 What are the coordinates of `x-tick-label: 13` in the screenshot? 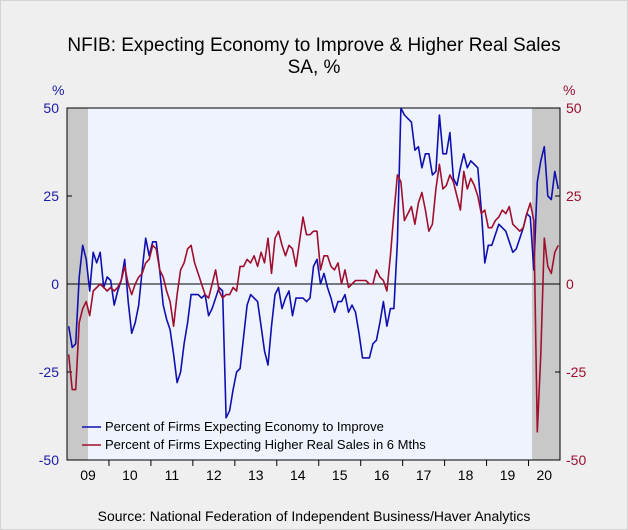 It's located at (256, 475).